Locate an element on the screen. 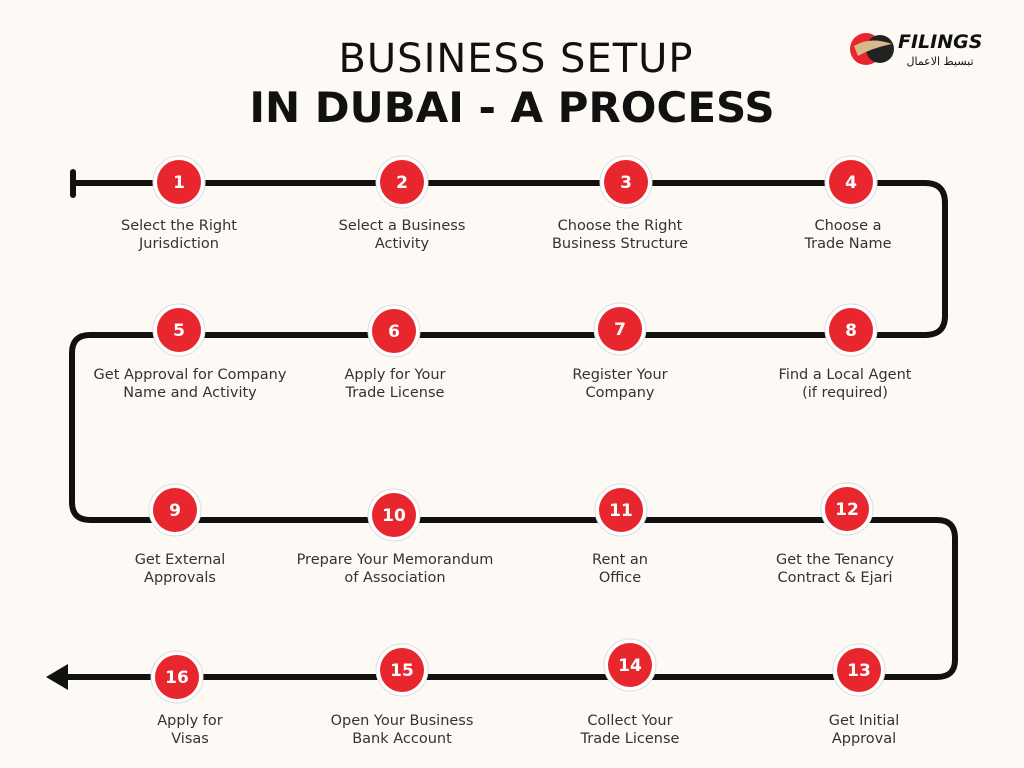 Image resolution: width=1024 pixels, height=768 pixels. step-number: 1 is located at coordinates (179, 183).